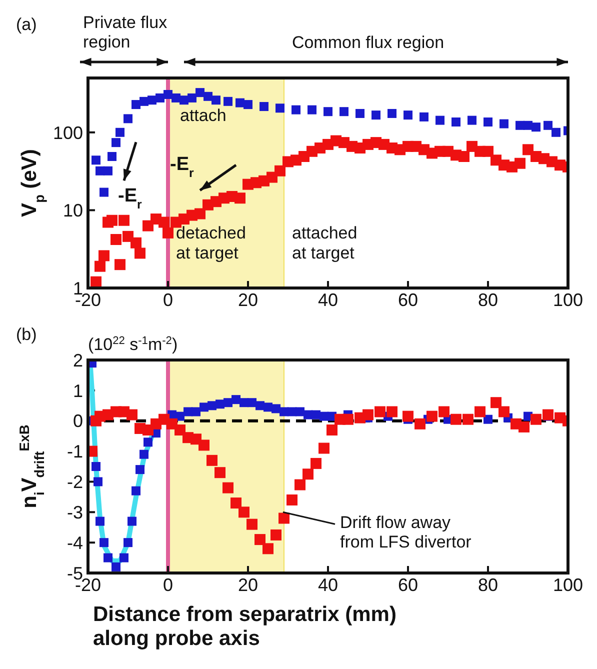 This screenshot has width=597, height=669. Describe the element at coordinates (368, 42) in the screenshot. I see `text: Common flux region` at that location.